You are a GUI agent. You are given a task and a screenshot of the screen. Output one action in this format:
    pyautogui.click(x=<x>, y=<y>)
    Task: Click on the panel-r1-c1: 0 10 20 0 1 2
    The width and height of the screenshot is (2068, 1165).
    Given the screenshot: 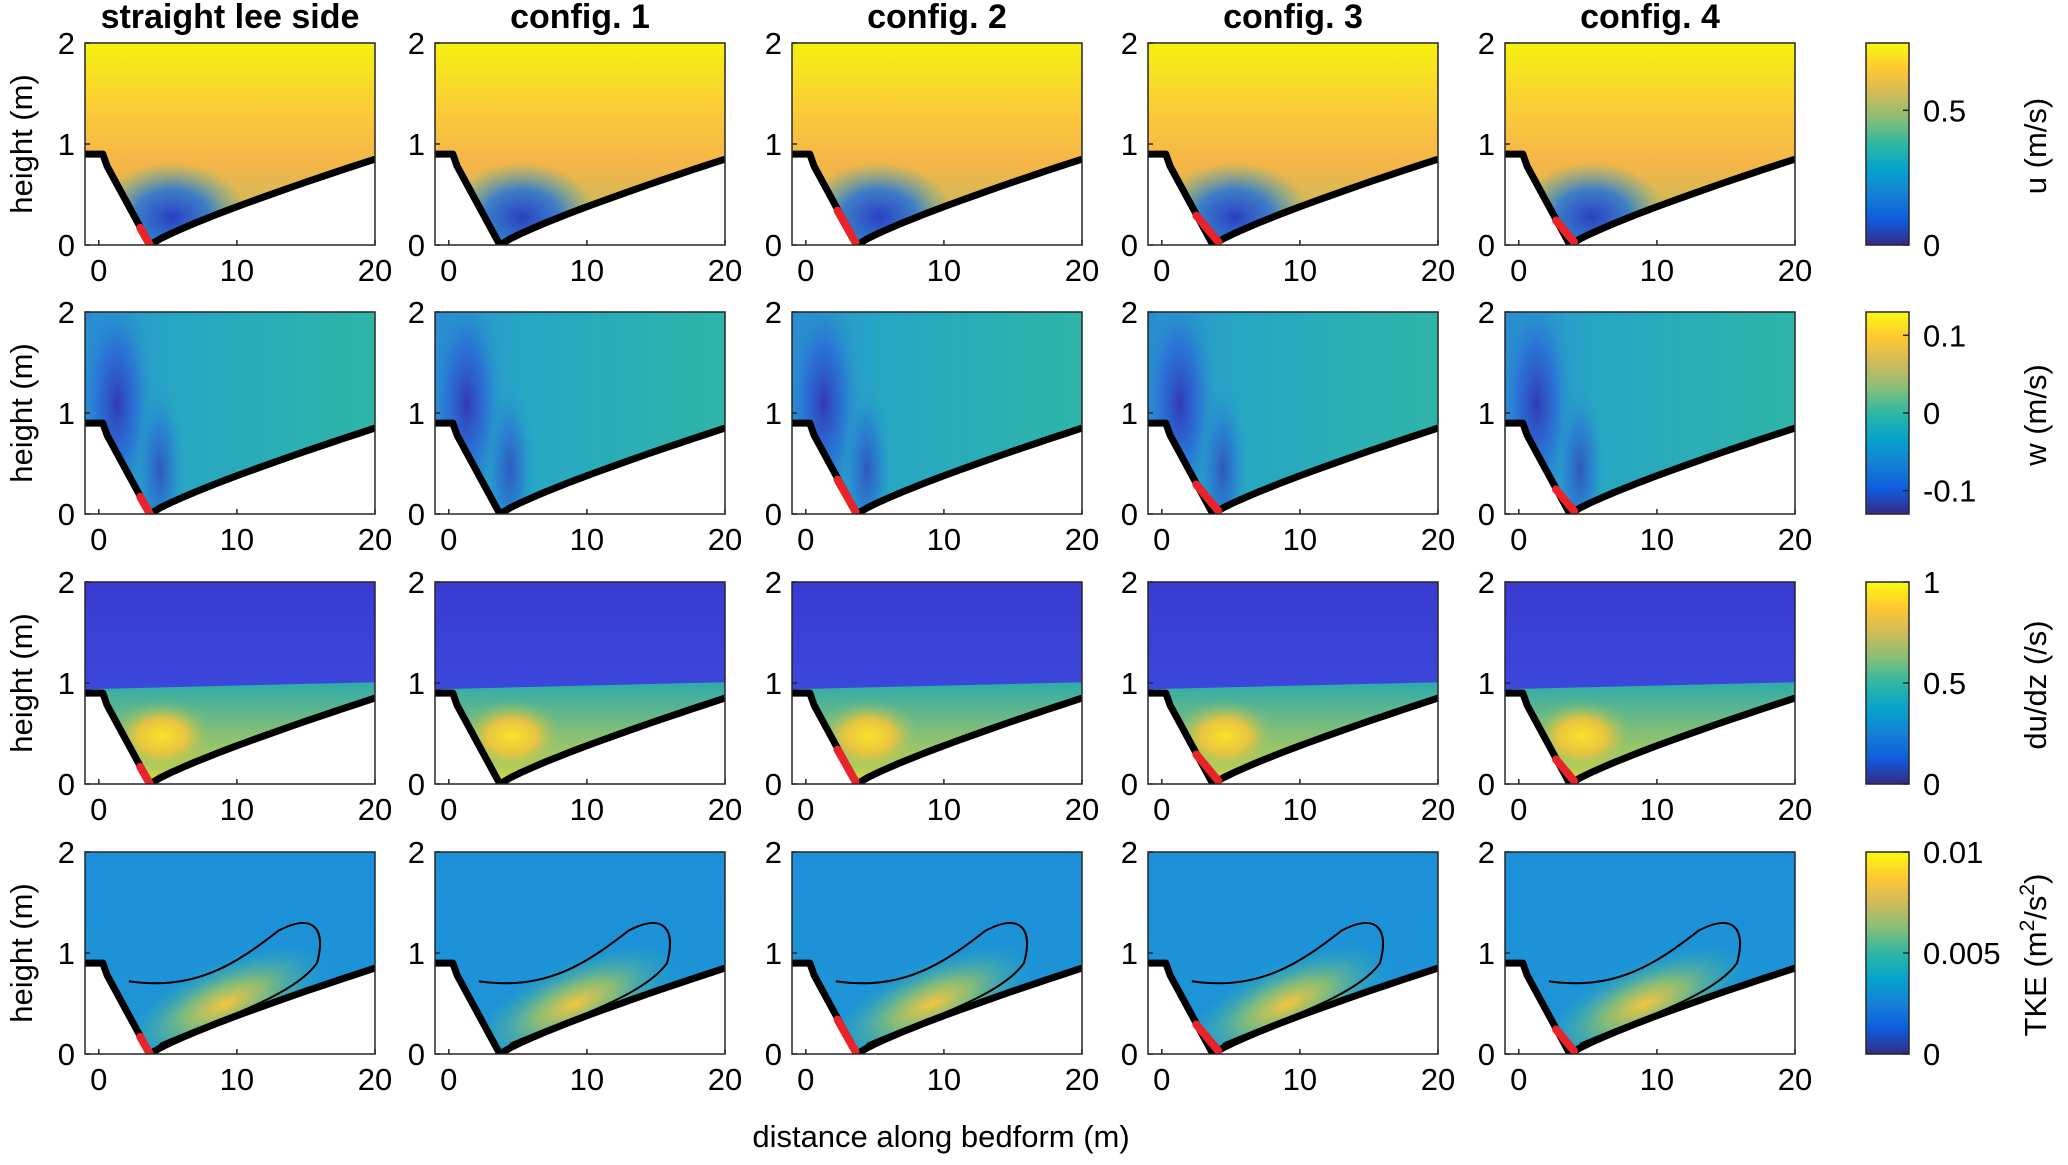 What is the action you would take?
    pyautogui.click(x=225, y=157)
    